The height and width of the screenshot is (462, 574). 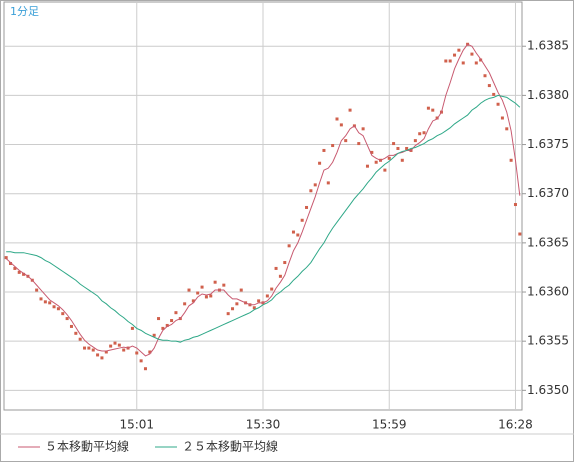 I want to click on y-tick-label: 1.6360, so click(x=548, y=292).